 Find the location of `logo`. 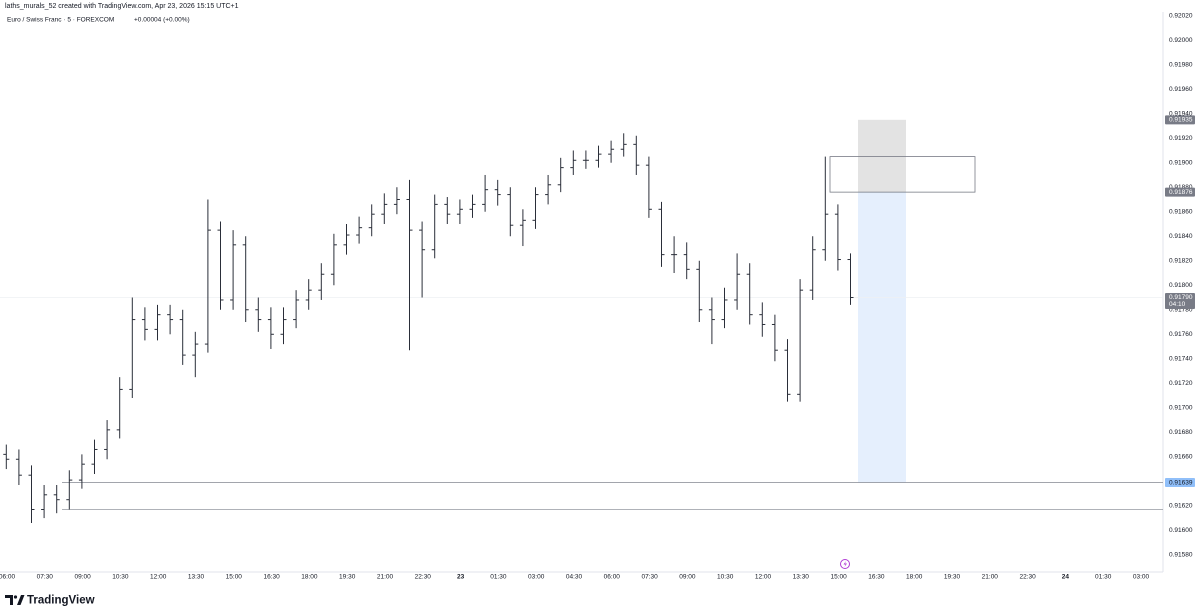

logo is located at coordinates (15, 600).